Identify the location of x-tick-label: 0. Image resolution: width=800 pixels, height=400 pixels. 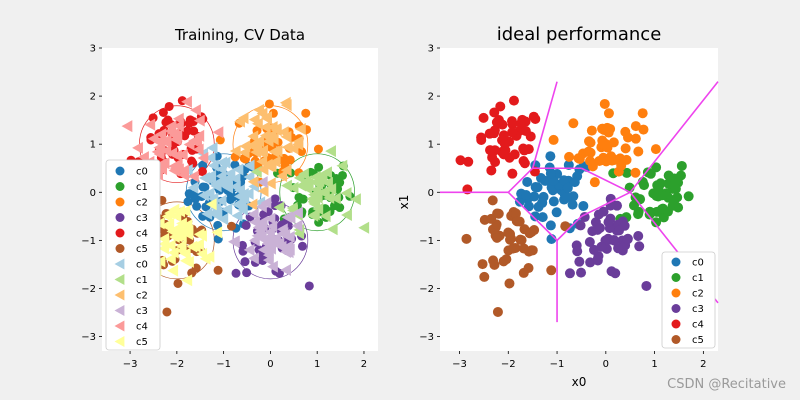
(606, 364).